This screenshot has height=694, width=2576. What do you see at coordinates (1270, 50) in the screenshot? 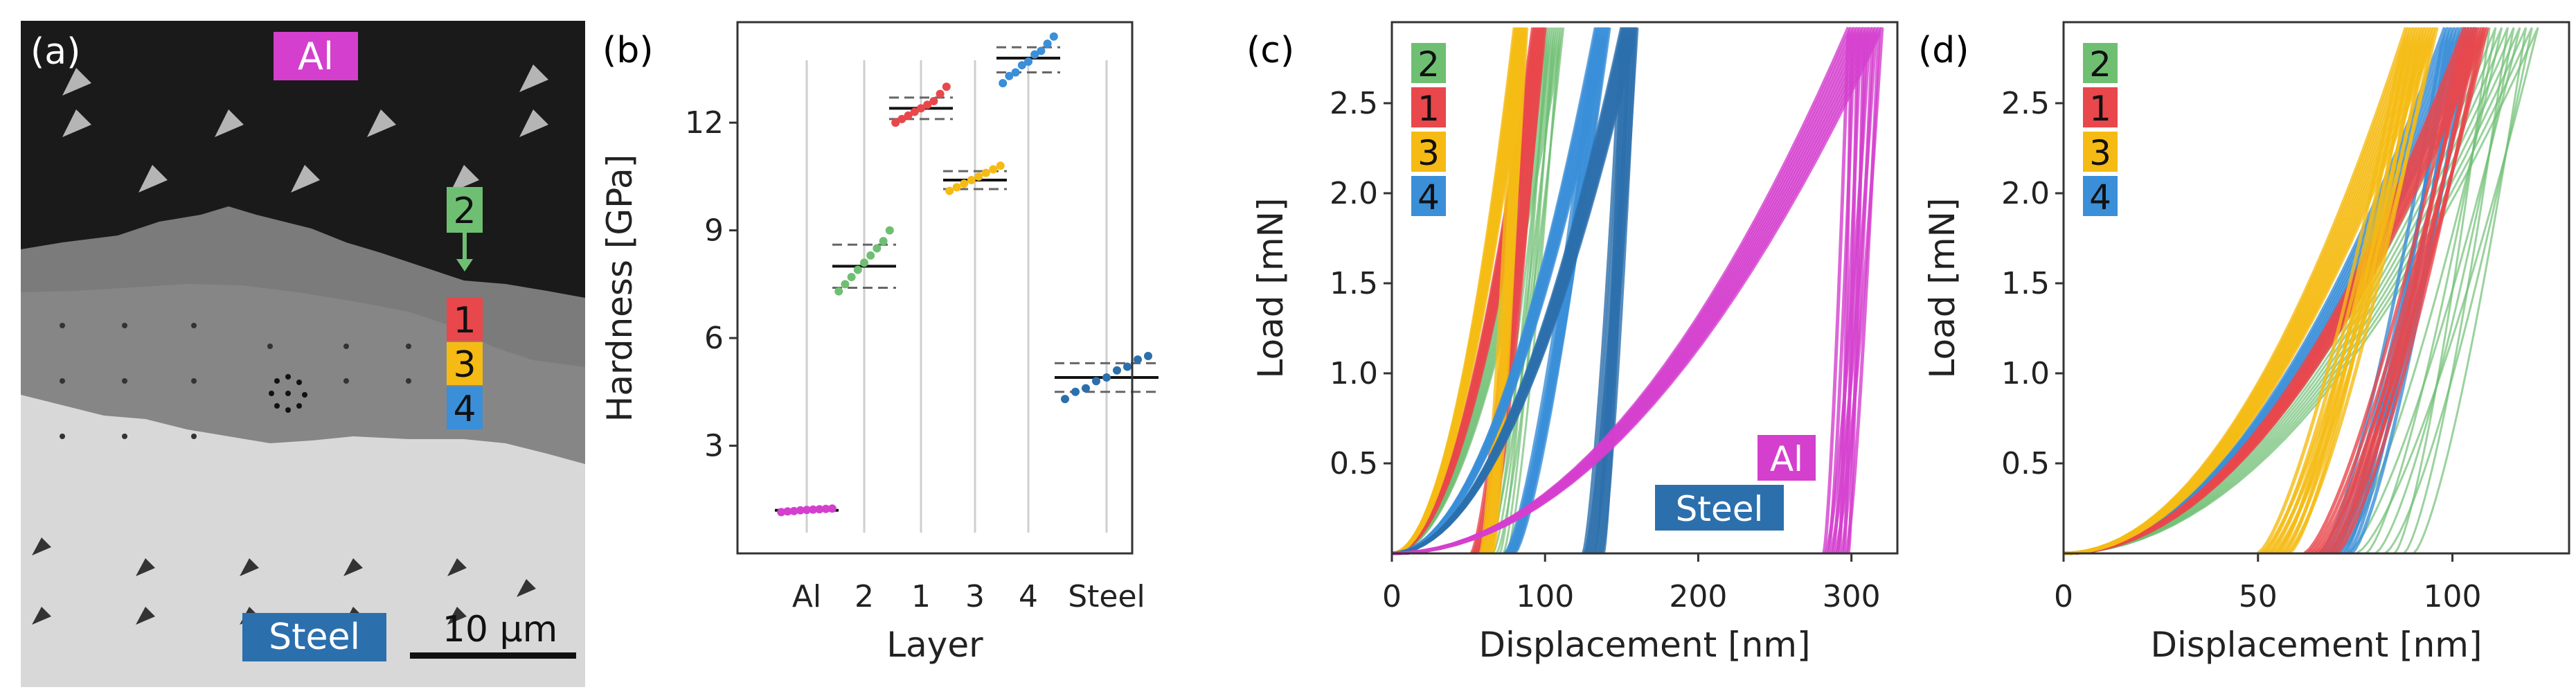
I see `panel-c-tag: (c)` at bounding box center [1270, 50].